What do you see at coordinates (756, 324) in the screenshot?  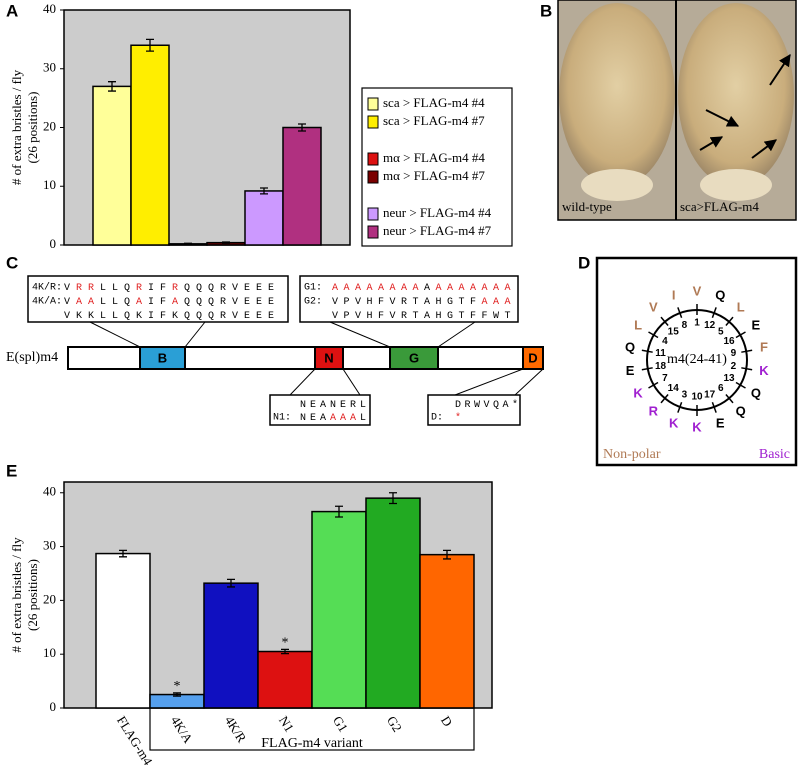 I see `residue-letter: E` at bounding box center [756, 324].